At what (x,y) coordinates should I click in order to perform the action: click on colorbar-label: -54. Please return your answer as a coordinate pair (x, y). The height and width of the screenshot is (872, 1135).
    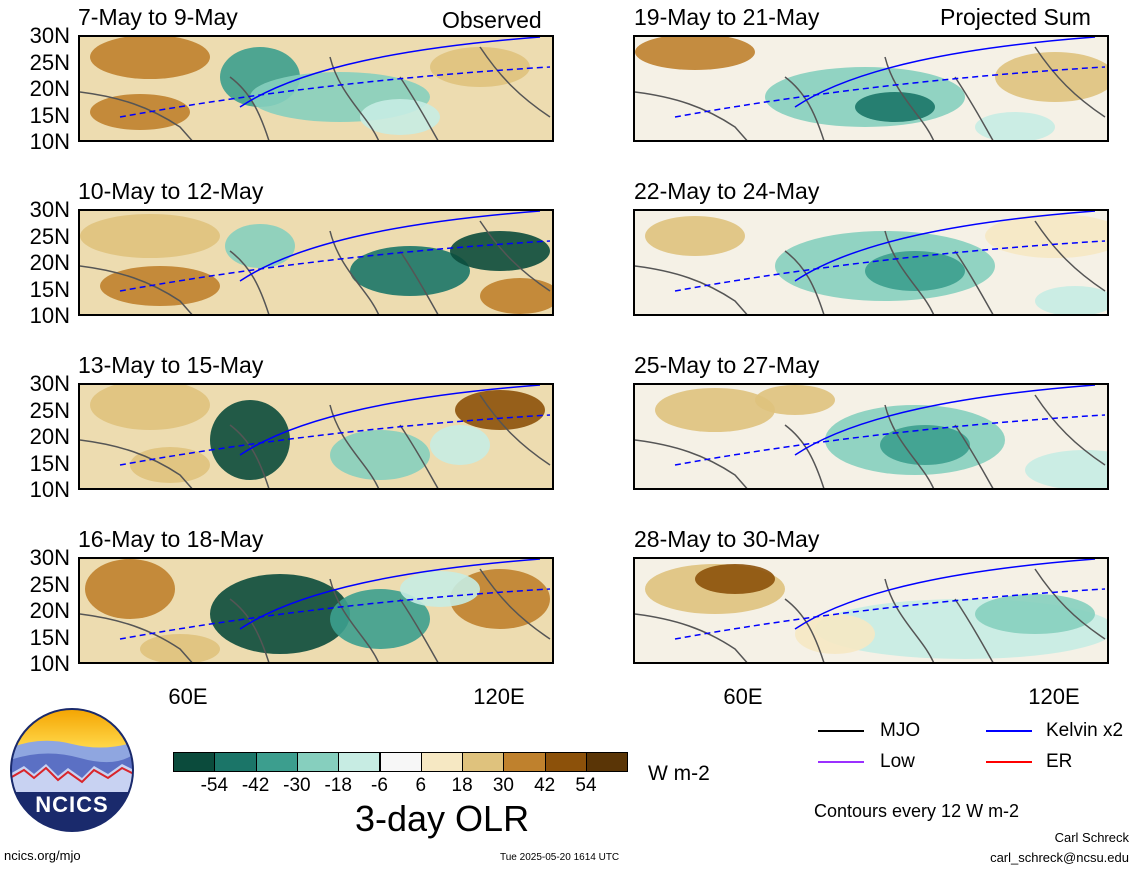
    Looking at the image, I should click on (214, 785).